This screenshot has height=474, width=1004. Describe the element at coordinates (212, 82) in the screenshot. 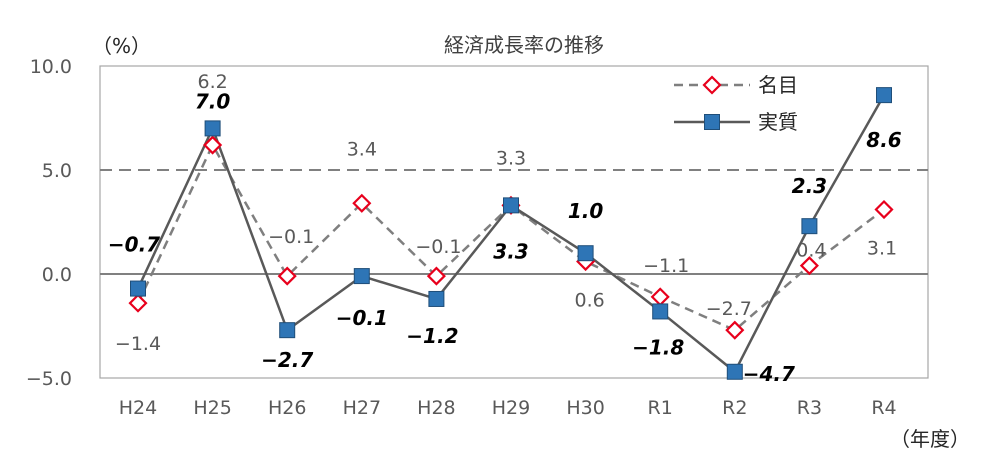

I see `data-label-nominal: 6.2` at that location.